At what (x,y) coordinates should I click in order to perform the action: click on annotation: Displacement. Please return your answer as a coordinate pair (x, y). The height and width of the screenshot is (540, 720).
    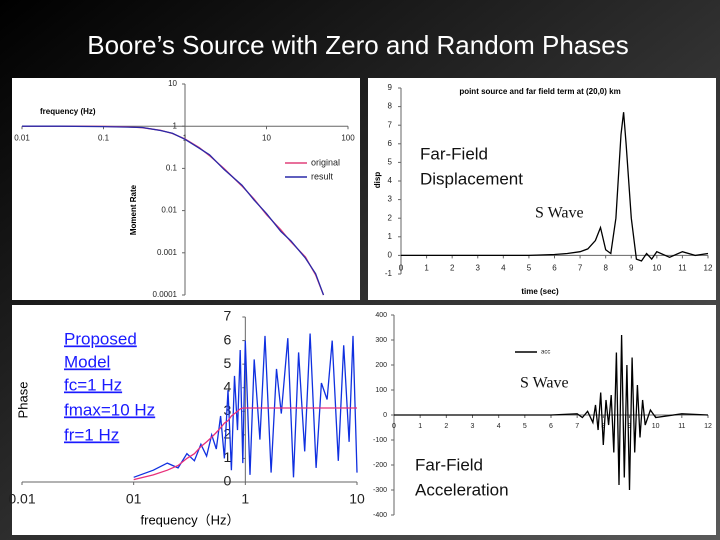
    Looking at the image, I should click on (471, 178).